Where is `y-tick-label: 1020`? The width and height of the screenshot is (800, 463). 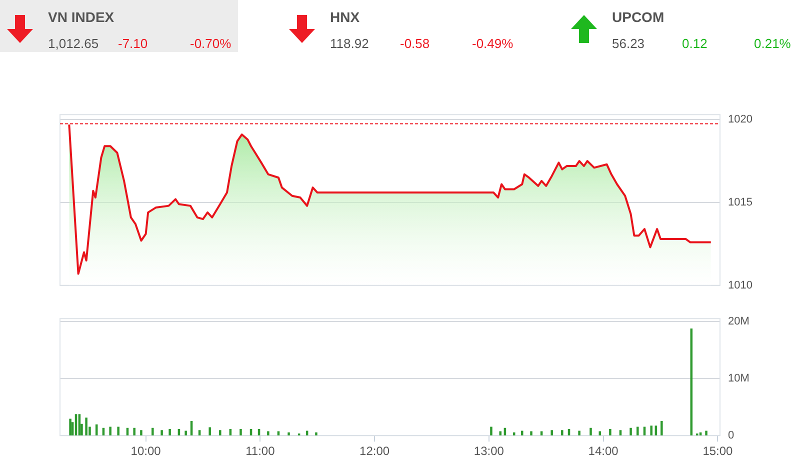 y-tick-label: 1020 is located at coordinates (740, 120).